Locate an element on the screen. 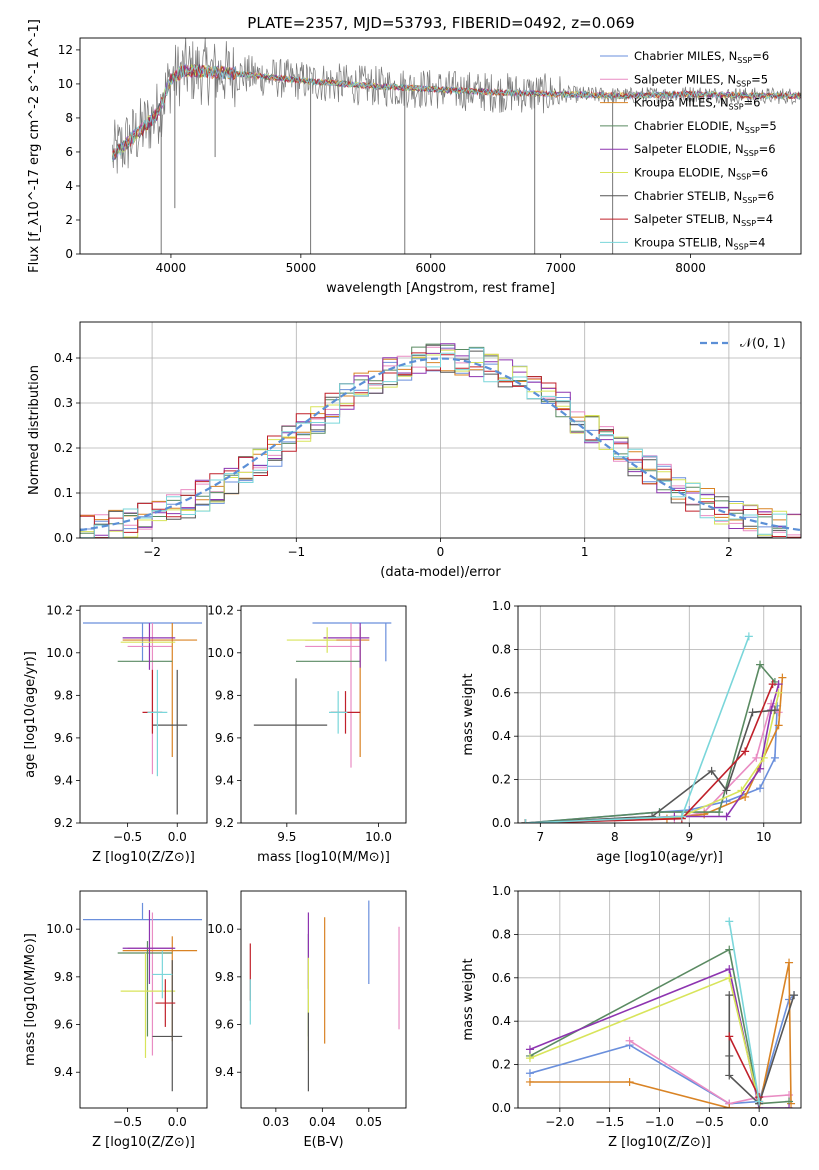  legend-label: 𝒩(0, 1) is located at coordinates (763, 342).